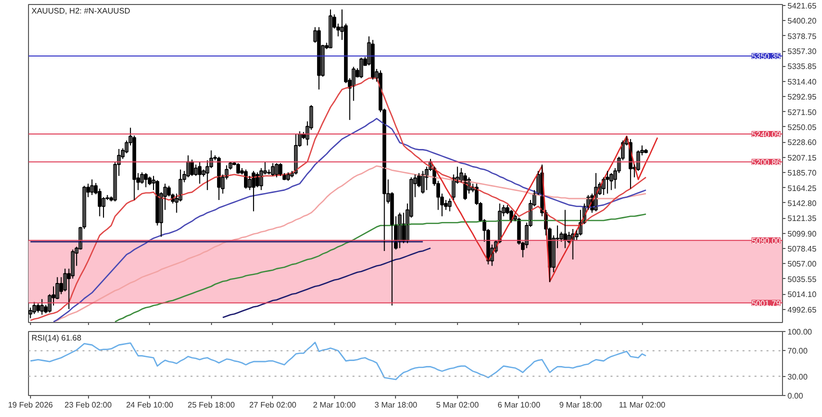  Describe the element at coordinates (798, 351) in the screenshot. I see `y-tick-label: 70.00` at that location.